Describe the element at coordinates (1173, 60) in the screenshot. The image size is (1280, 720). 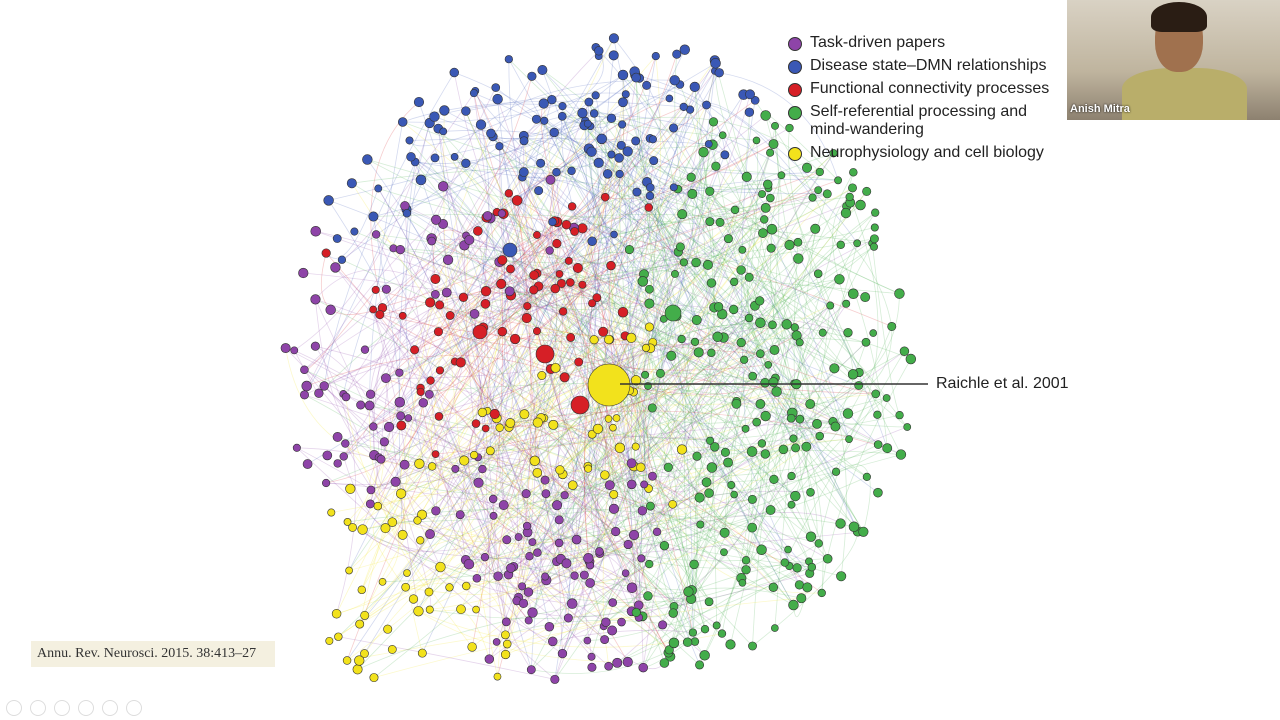
I see `webcam: Anish Mitra` at that location.